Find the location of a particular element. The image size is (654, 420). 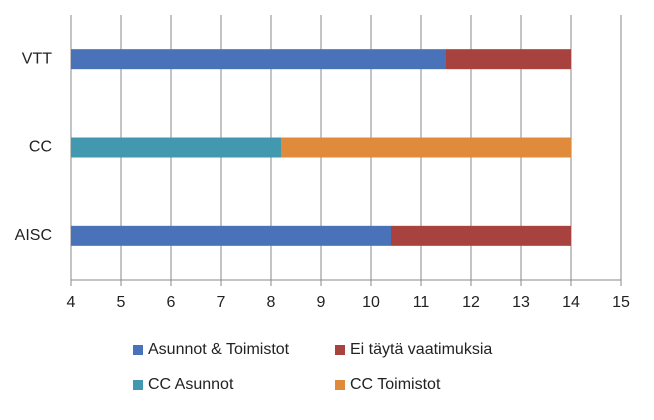

legend-label: CC Toimistot is located at coordinates (395, 384).